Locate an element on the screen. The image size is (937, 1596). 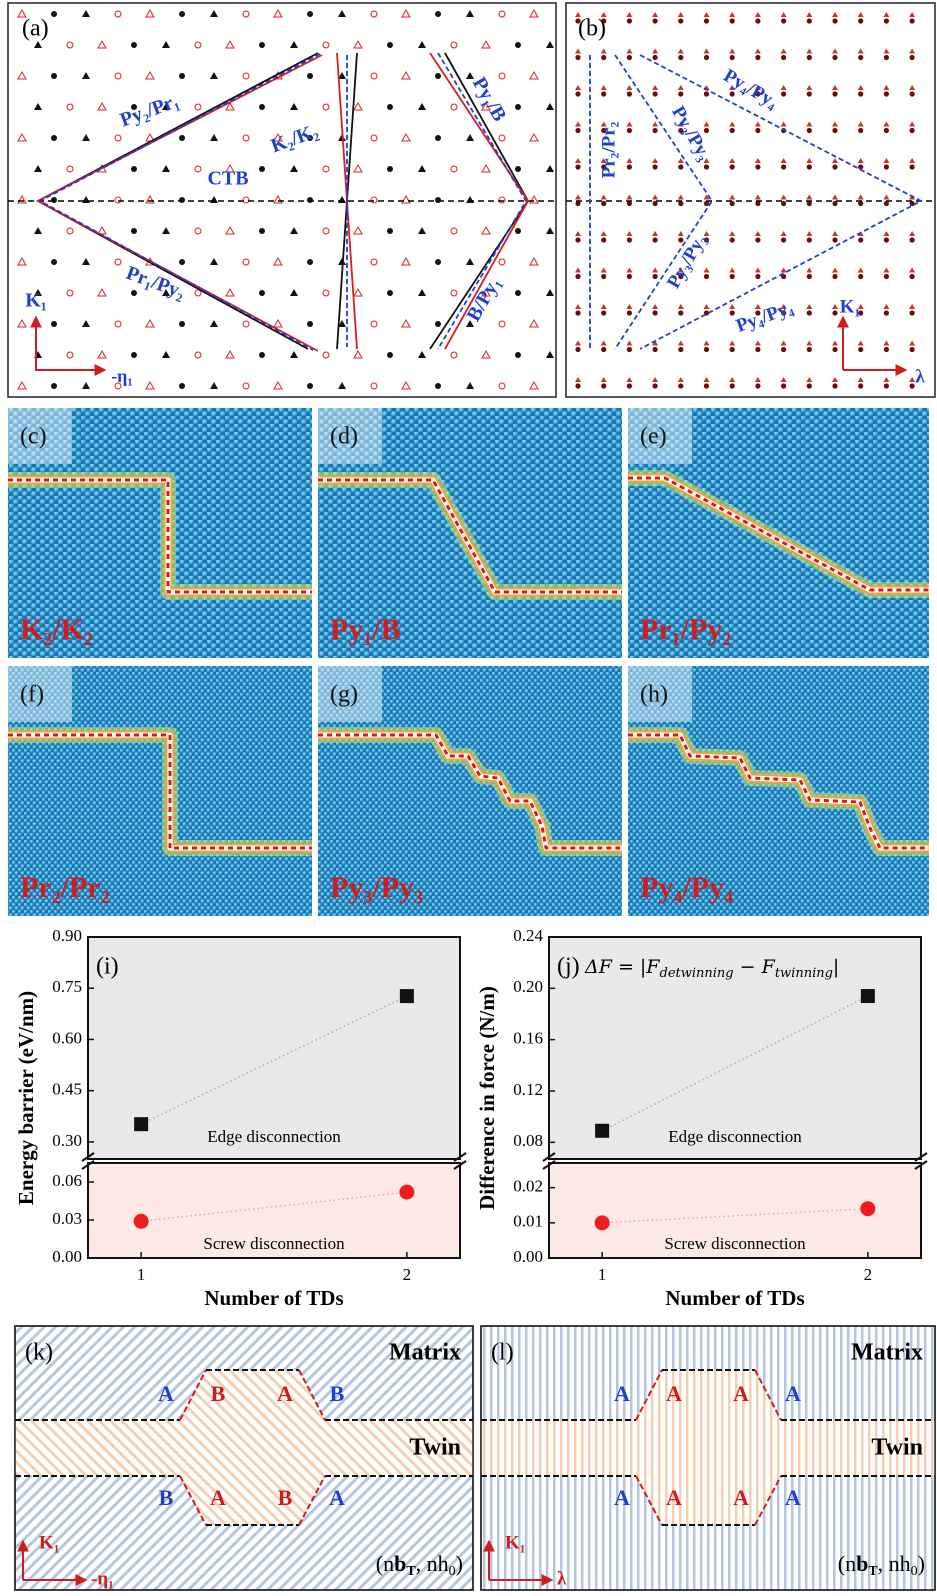
region-label: Twin is located at coordinates (897, 1448).